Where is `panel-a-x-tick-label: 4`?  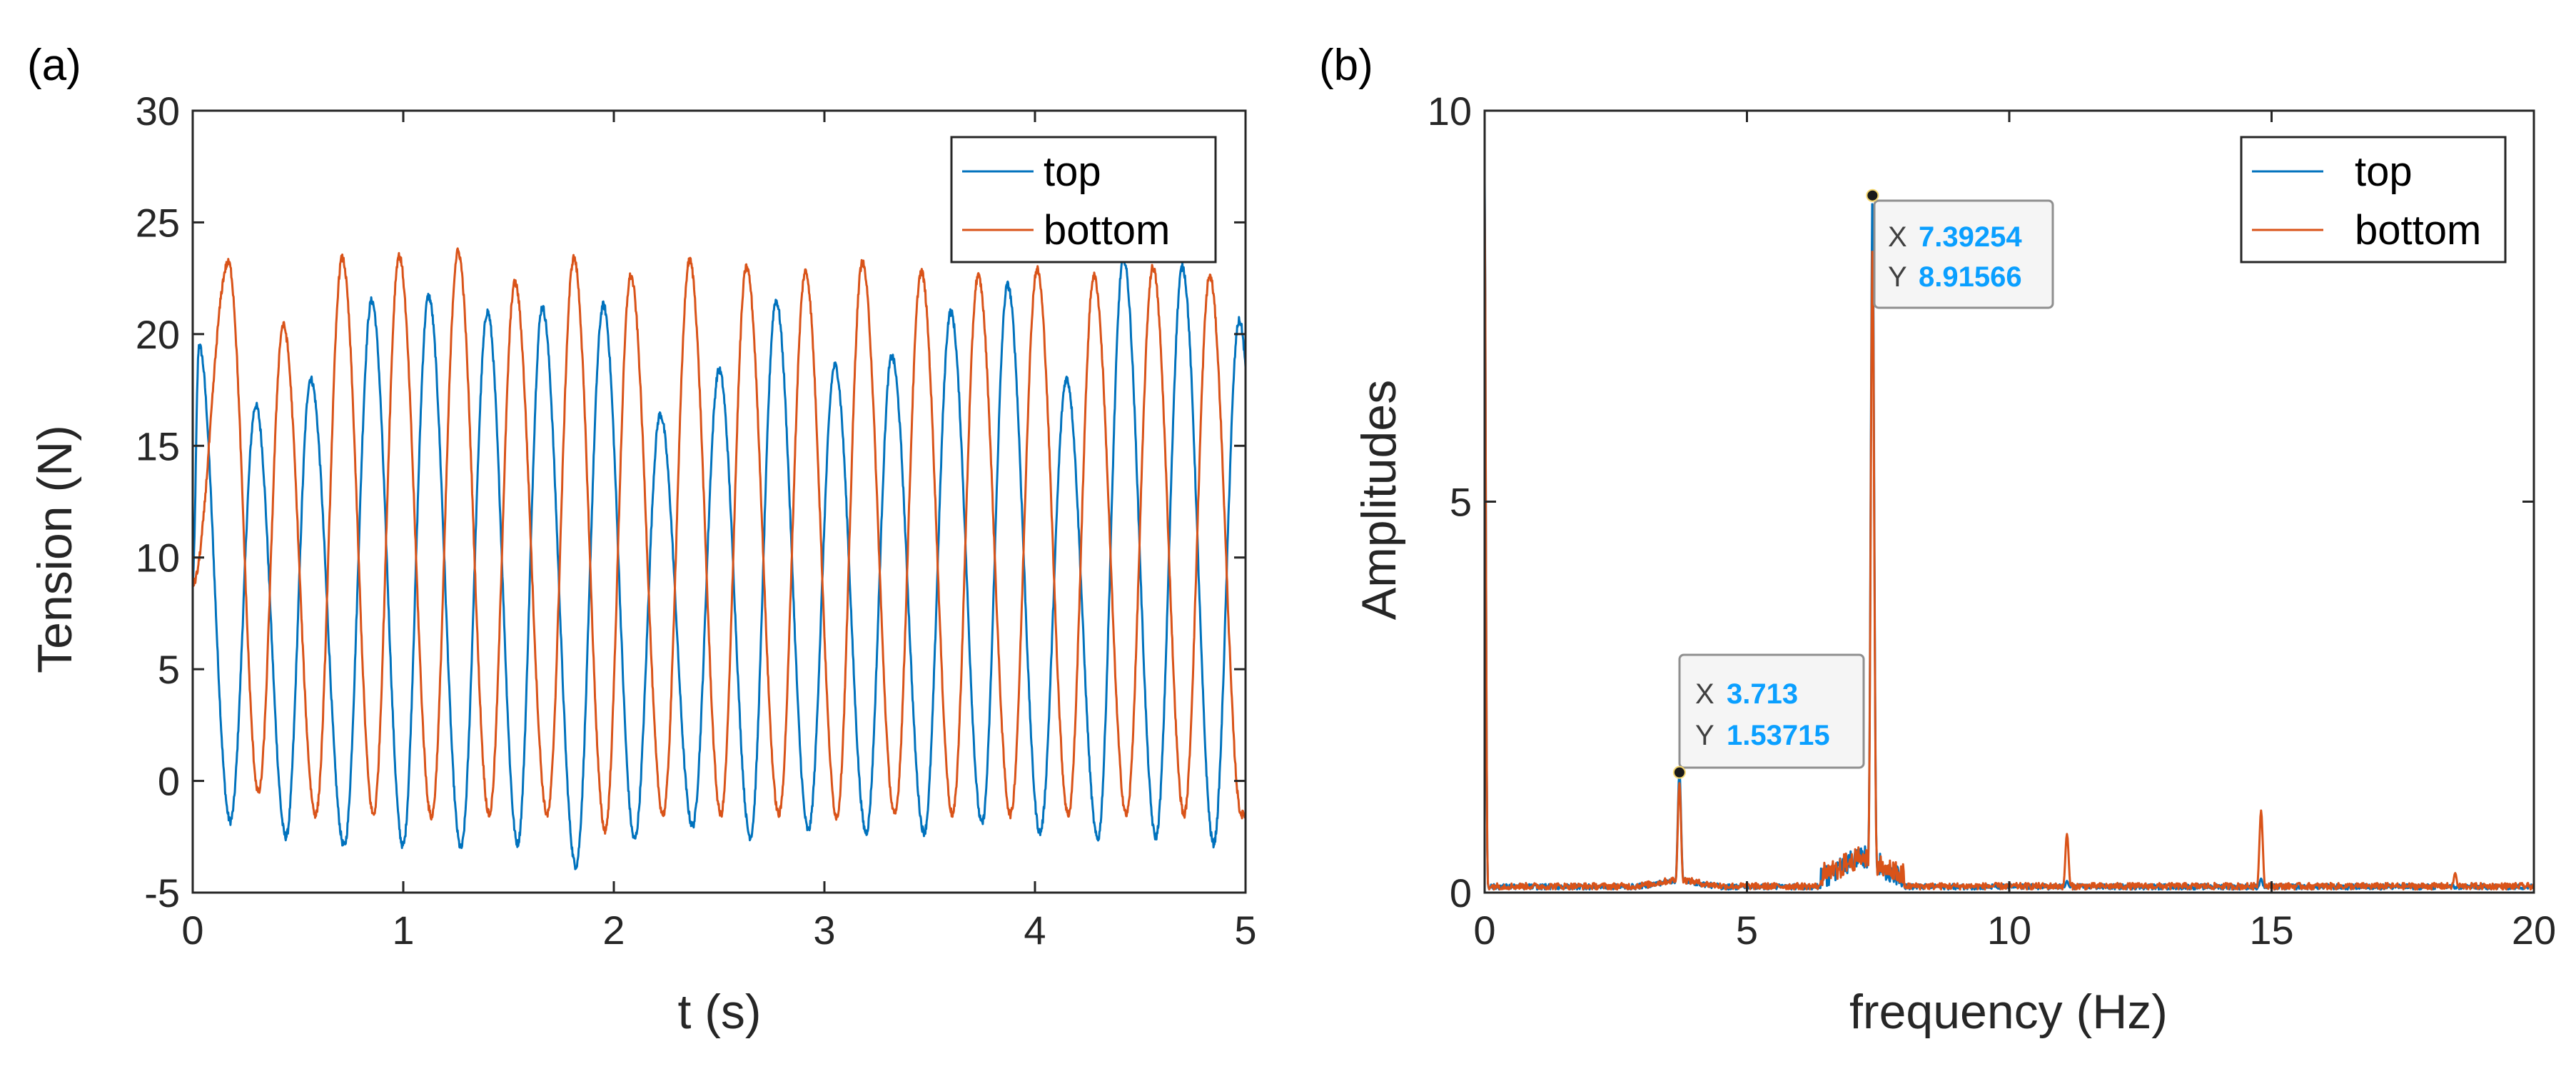 panel-a-x-tick-label: 4 is located at coordinates (1035, 930).